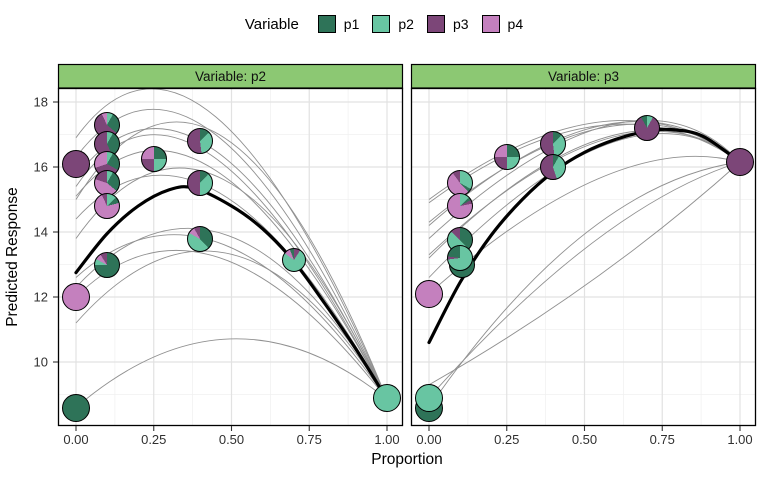  Describe the element at coordinates (406, 24) in the screenshot. I see `legend-label: p2` at that location.